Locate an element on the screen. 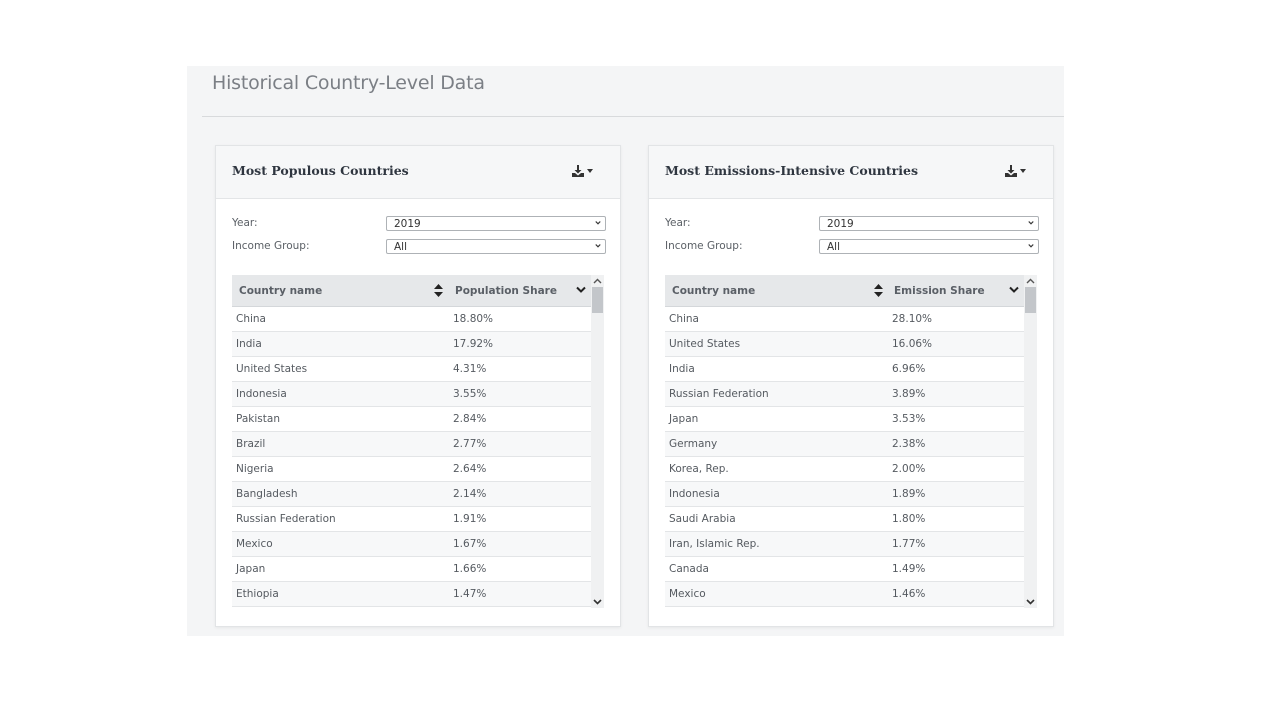 This screenshot has width=1280, height=720. share-cell: 2.38% is located at coordinates (909, 444).